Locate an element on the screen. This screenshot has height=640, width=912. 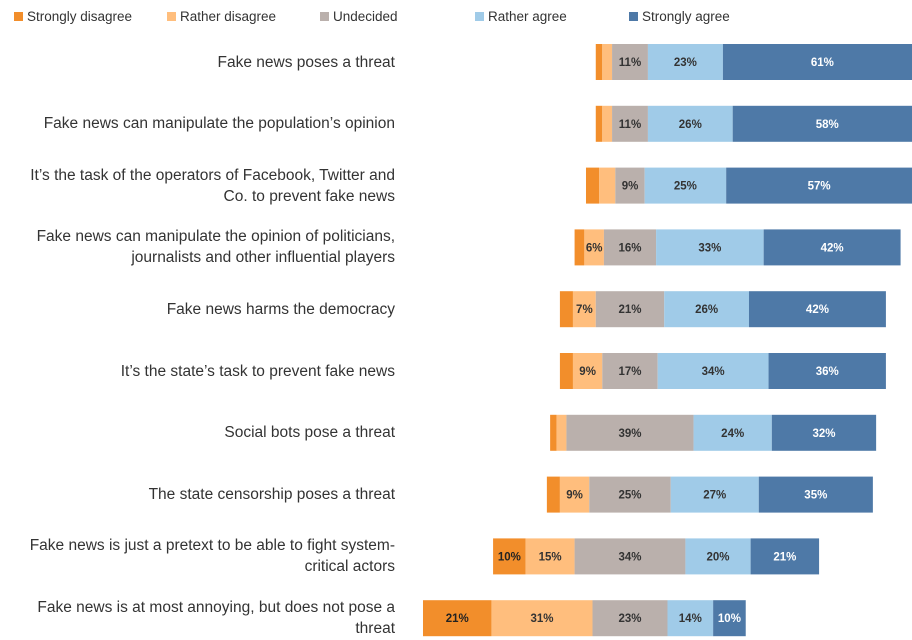
data-label: 6% is located at coordinates (594, 248).